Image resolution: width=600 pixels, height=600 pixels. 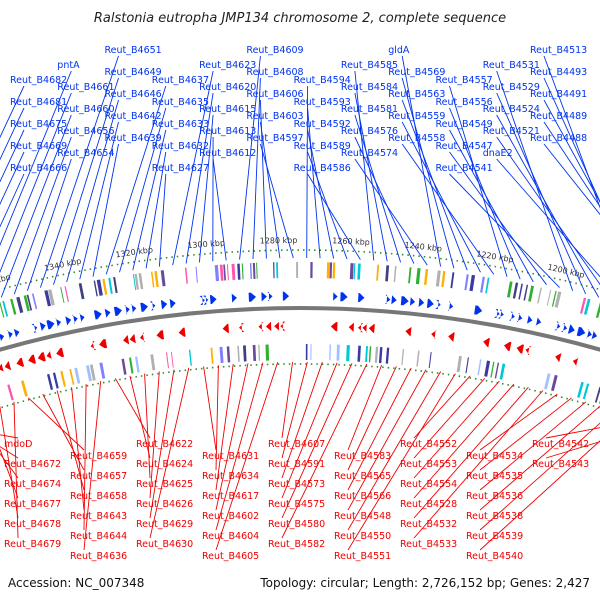 What do you see at coordinates (180, 124) in the screenshot?
I see `forward-gene-label: Reut_B4633` at bounding box center [180, 124].